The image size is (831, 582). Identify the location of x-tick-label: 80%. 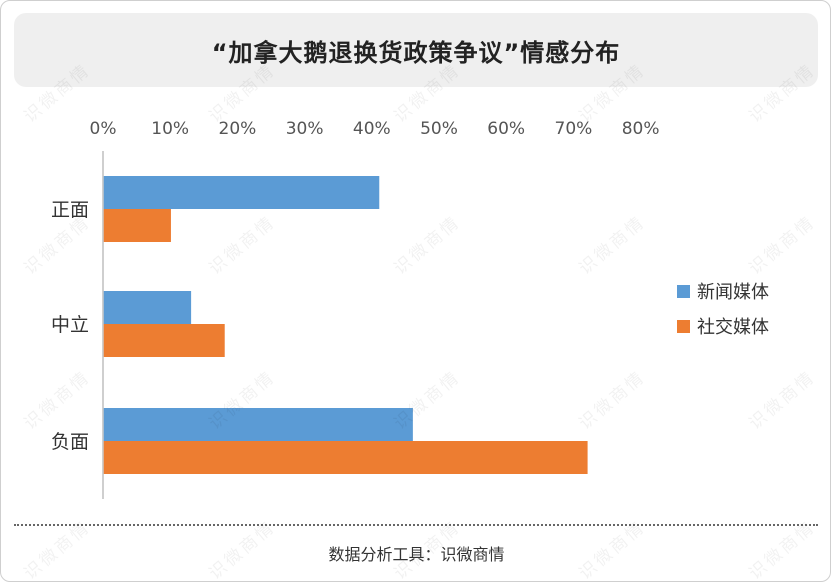
(641, 129).